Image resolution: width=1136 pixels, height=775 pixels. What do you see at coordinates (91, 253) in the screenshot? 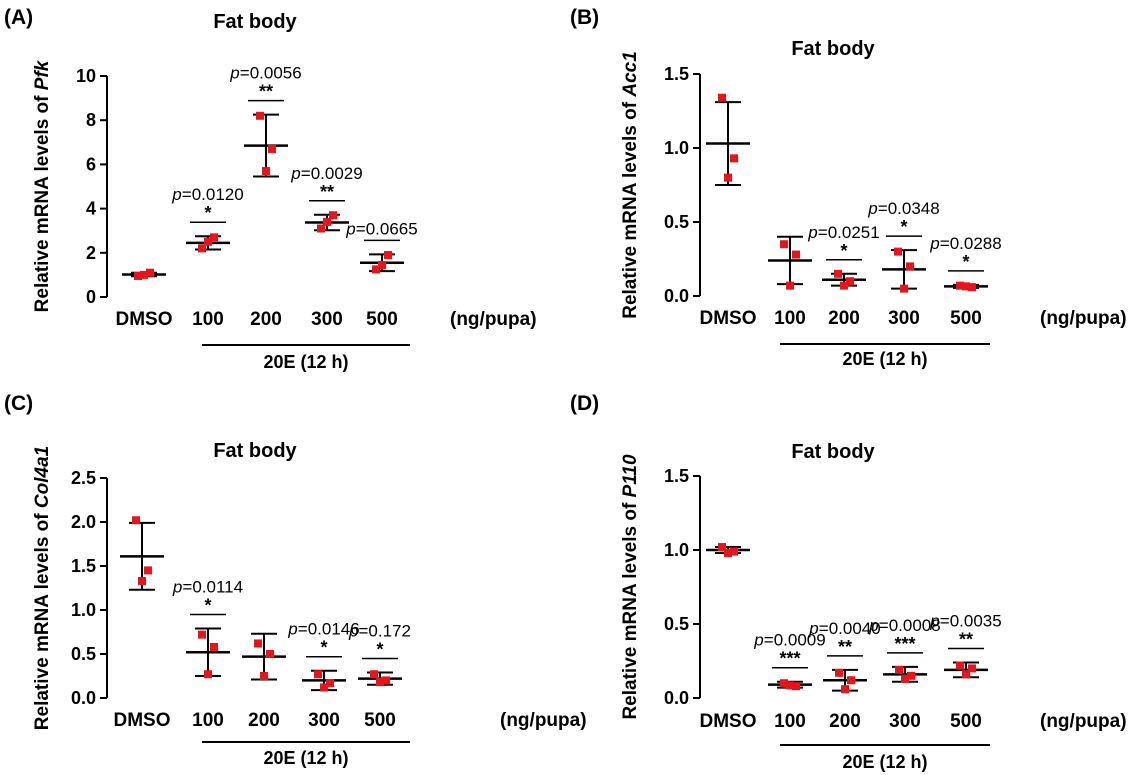
I see `y-tick-label: 2` at bounding box center [91, 253].